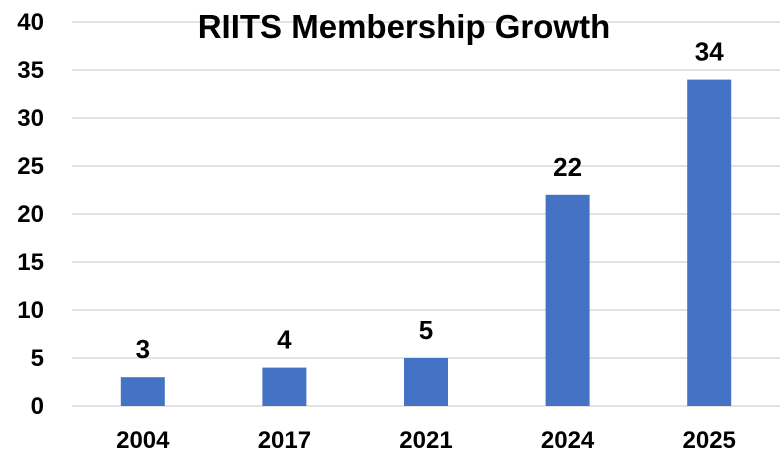 Image resolution: width=780 pixels, height=458 pixels. I want to click on y-tick-label: 25, so click(30, 166).